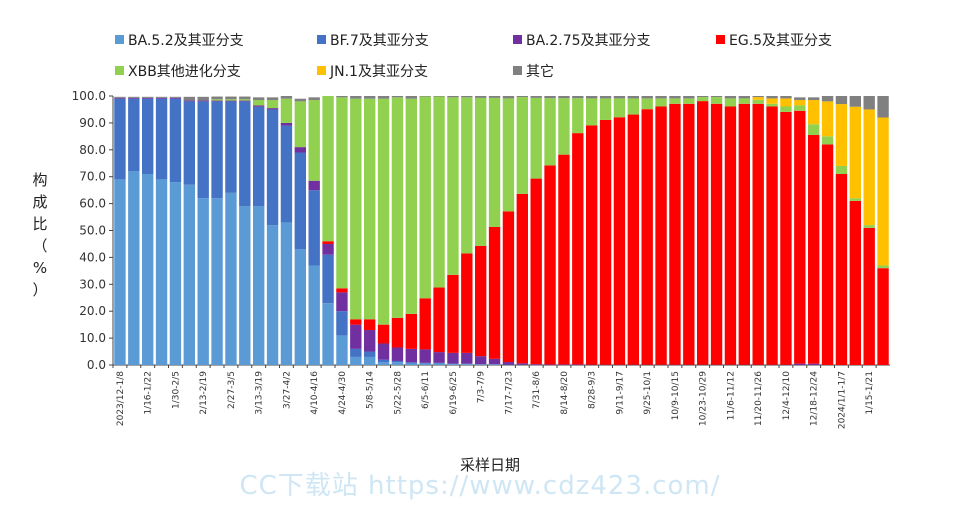 This screenshot has width=960, height=510. I want to click on x-tick-label: 2023/12-1/8, so click(121, 398).